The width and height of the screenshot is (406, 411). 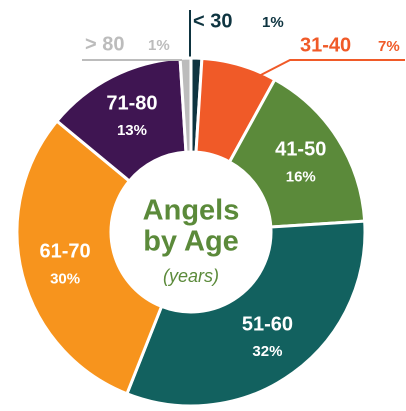 What do you see at coordinates (65, 252) in the screenshot?
I see `slice-label: 61-70` at bounding box center [65, 252].